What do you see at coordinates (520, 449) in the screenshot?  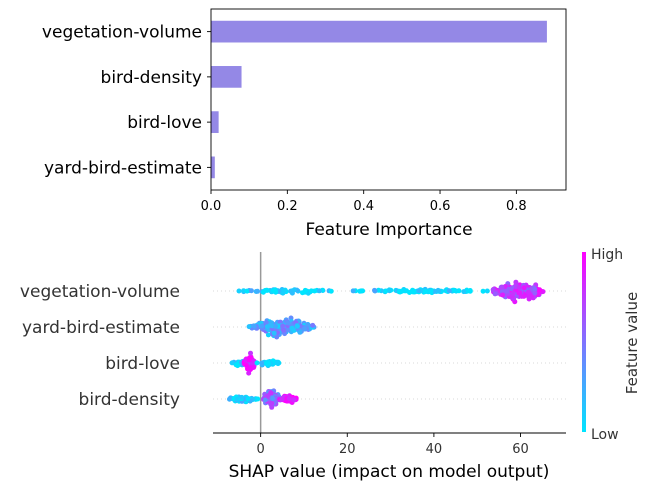 I see `shap-x-tick-label-60: 60` at bounding box center [520, 449].